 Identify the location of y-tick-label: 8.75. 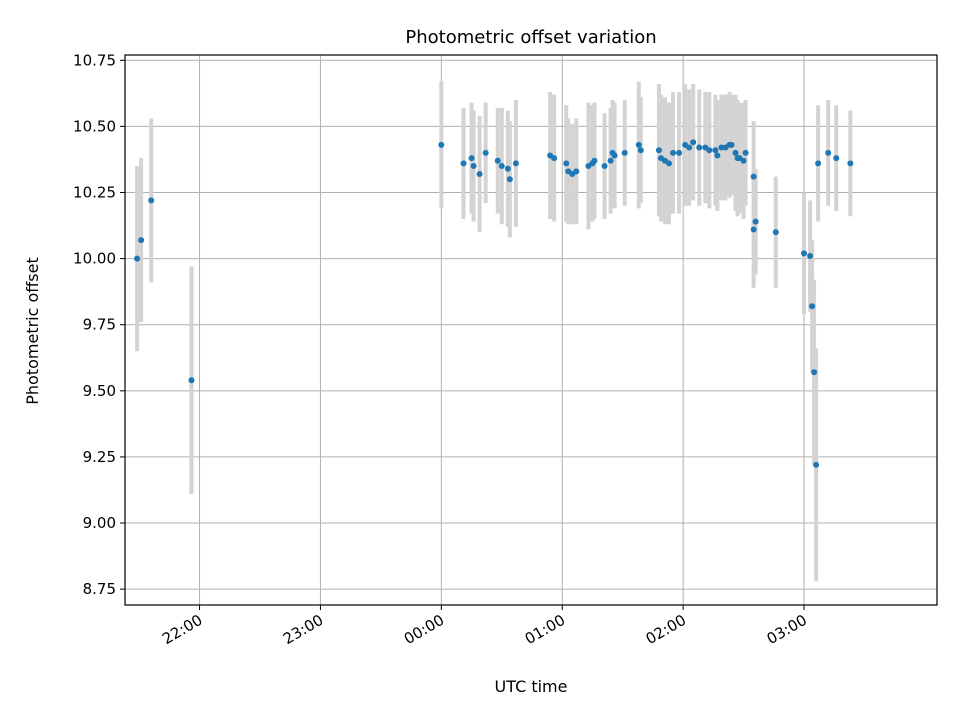
(99, 589).